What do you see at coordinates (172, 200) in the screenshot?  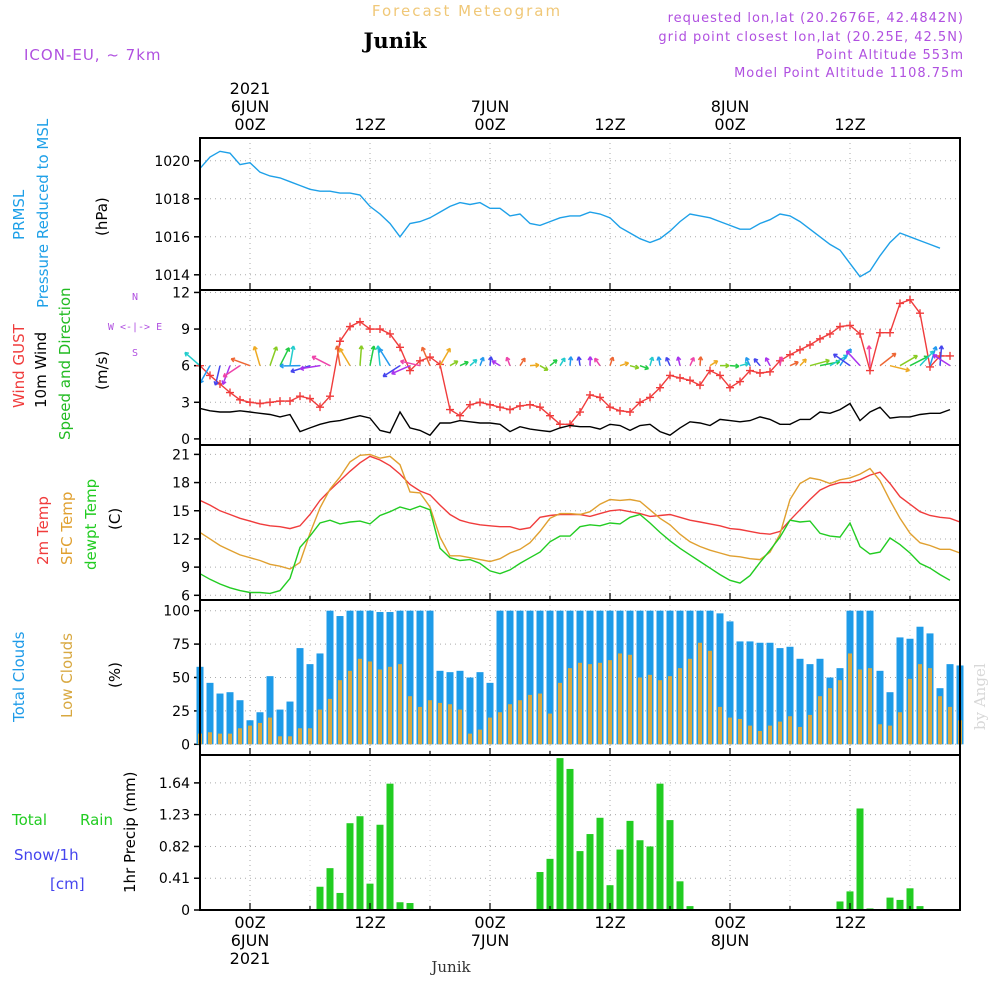 I see `y-tick-label: 1018` at bounding box center [172, 200].